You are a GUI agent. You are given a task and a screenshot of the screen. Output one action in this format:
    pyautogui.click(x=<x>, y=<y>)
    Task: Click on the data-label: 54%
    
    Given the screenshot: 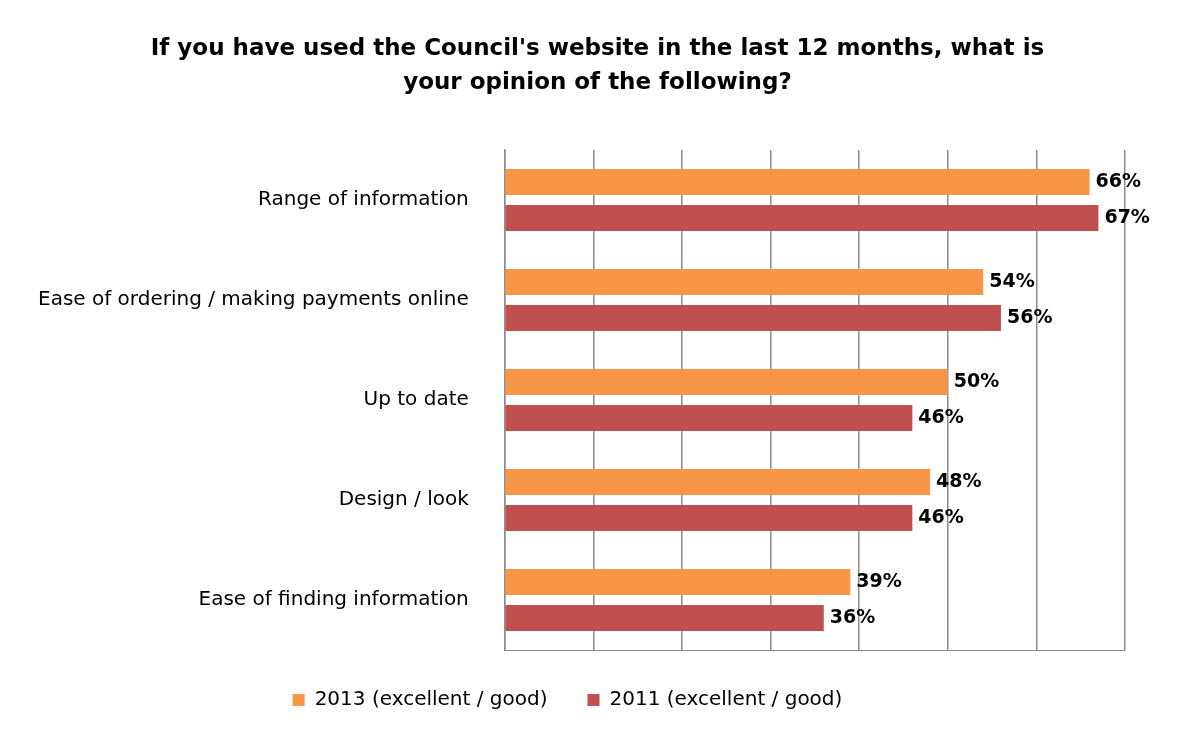 What is the action you would take?
    pyautogui.click(x=1012, y=279)
    